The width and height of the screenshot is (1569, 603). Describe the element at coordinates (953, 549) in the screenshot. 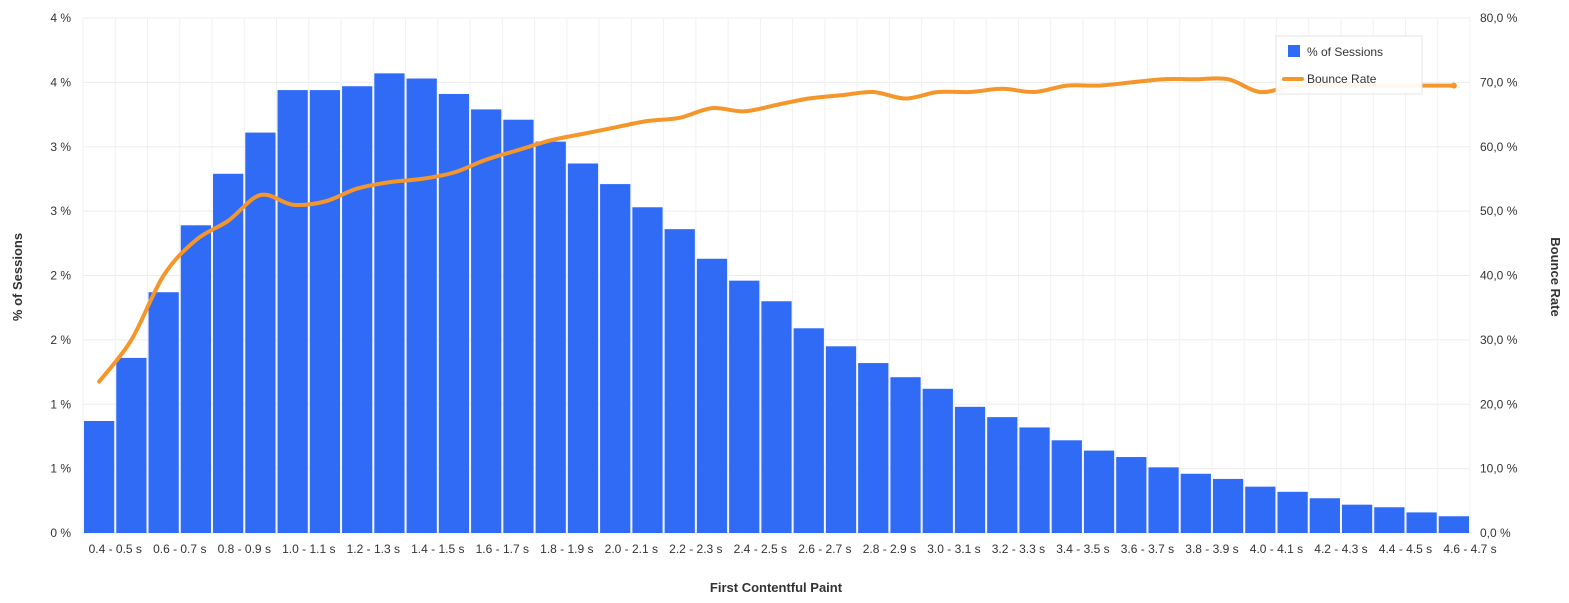

I see `x-tick-label: 3.0 - 3.1 s` at that location.